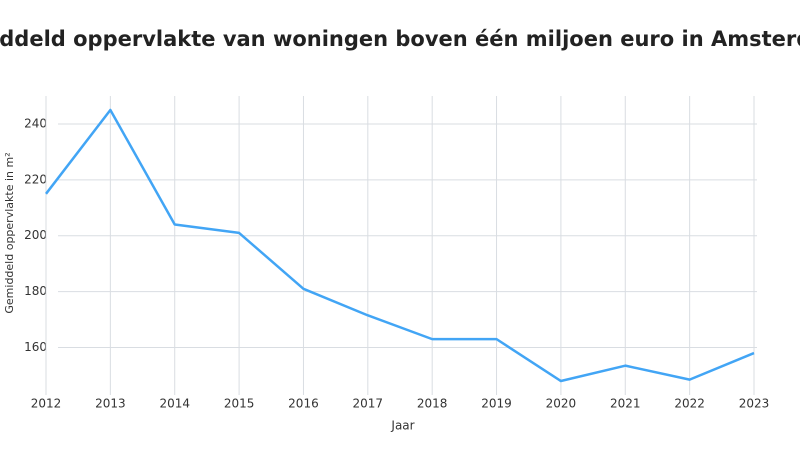 This screenshot has height=451, width=800. Describe the element at coordinates (432, 404) in the screenshot. I see `x-tick-label: 2018` at that location.